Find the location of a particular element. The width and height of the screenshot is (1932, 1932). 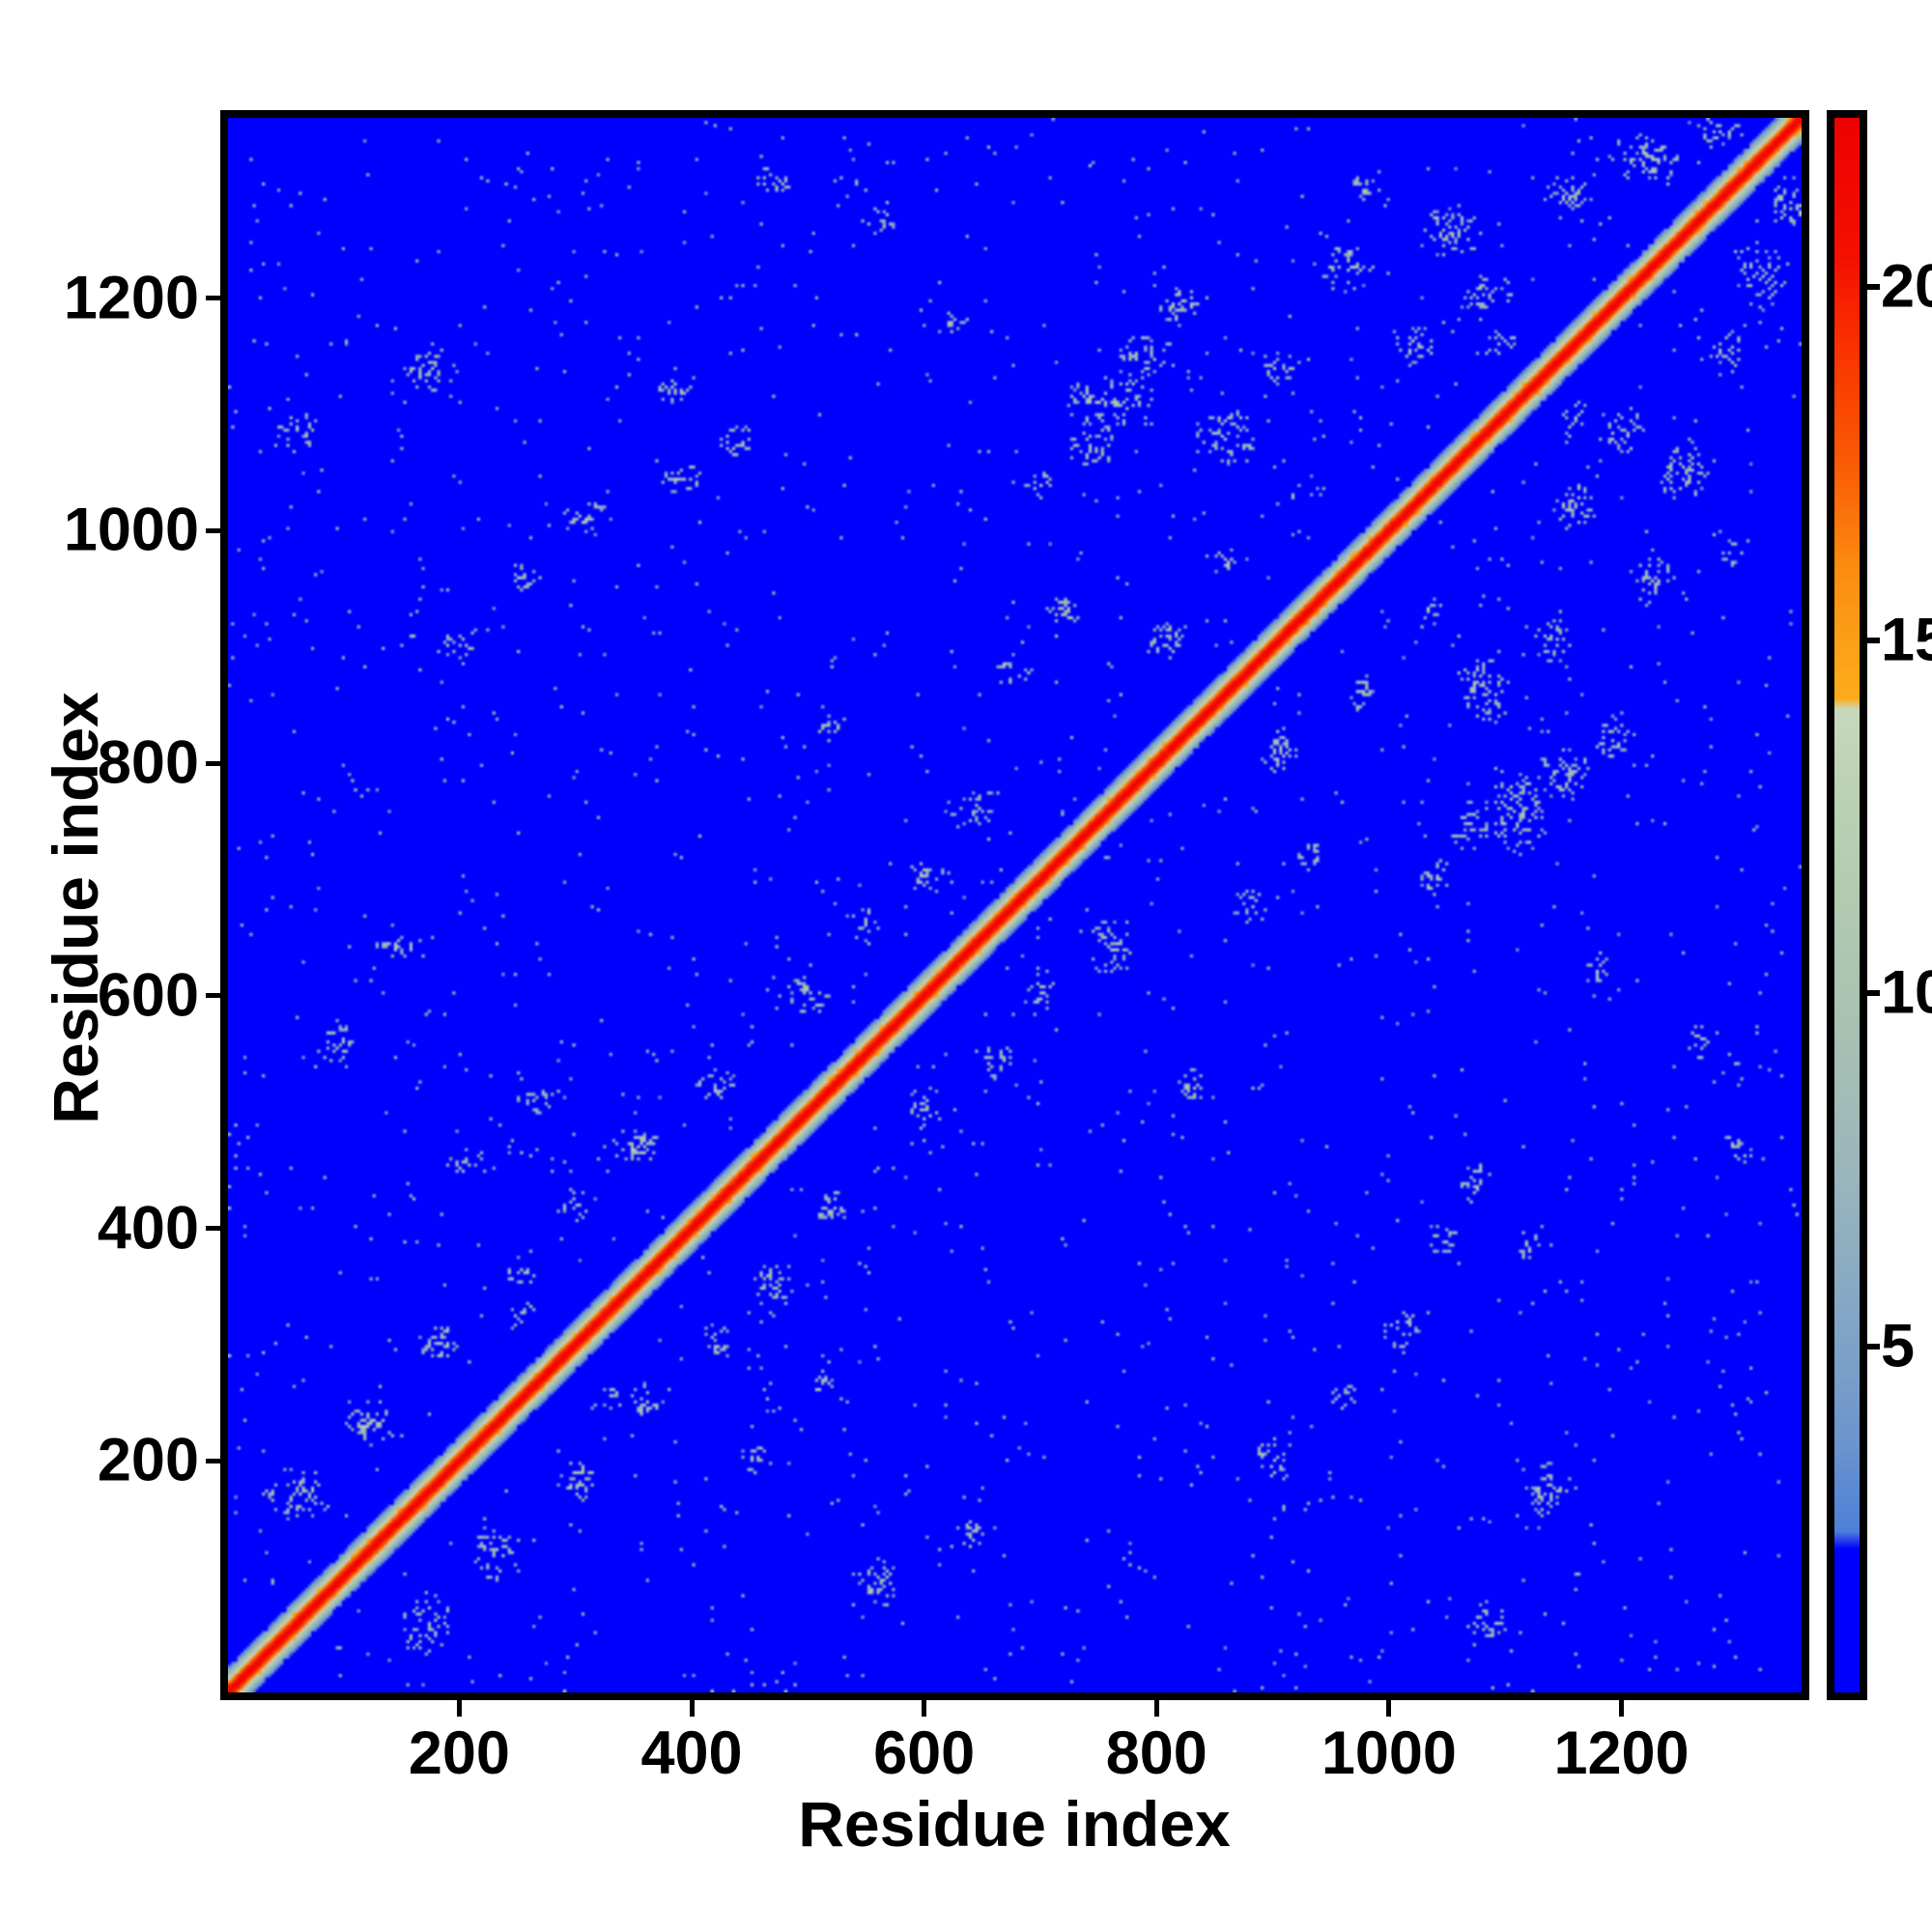

colorbar-tick-label-10: 10 is located at coordinates (1906, 992).